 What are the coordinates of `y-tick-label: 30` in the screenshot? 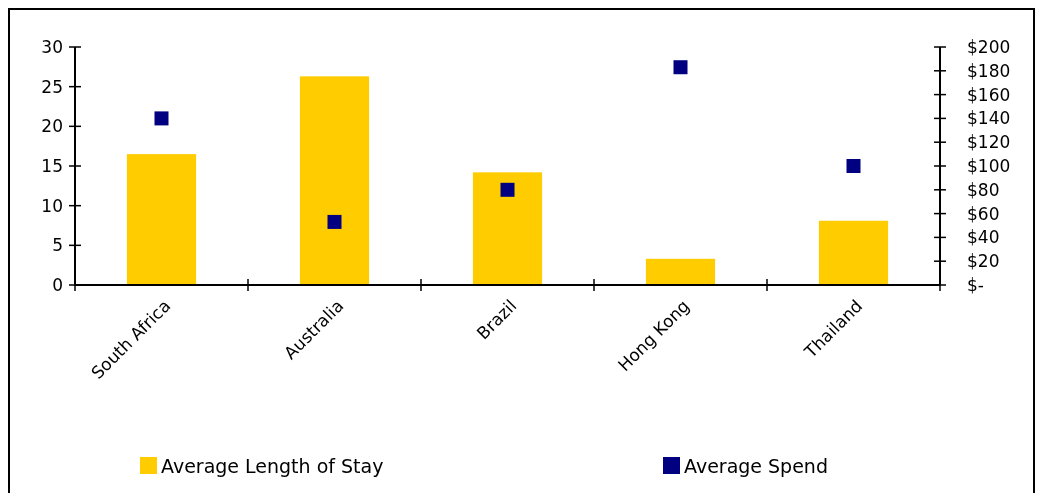 It's located at (52, 46).